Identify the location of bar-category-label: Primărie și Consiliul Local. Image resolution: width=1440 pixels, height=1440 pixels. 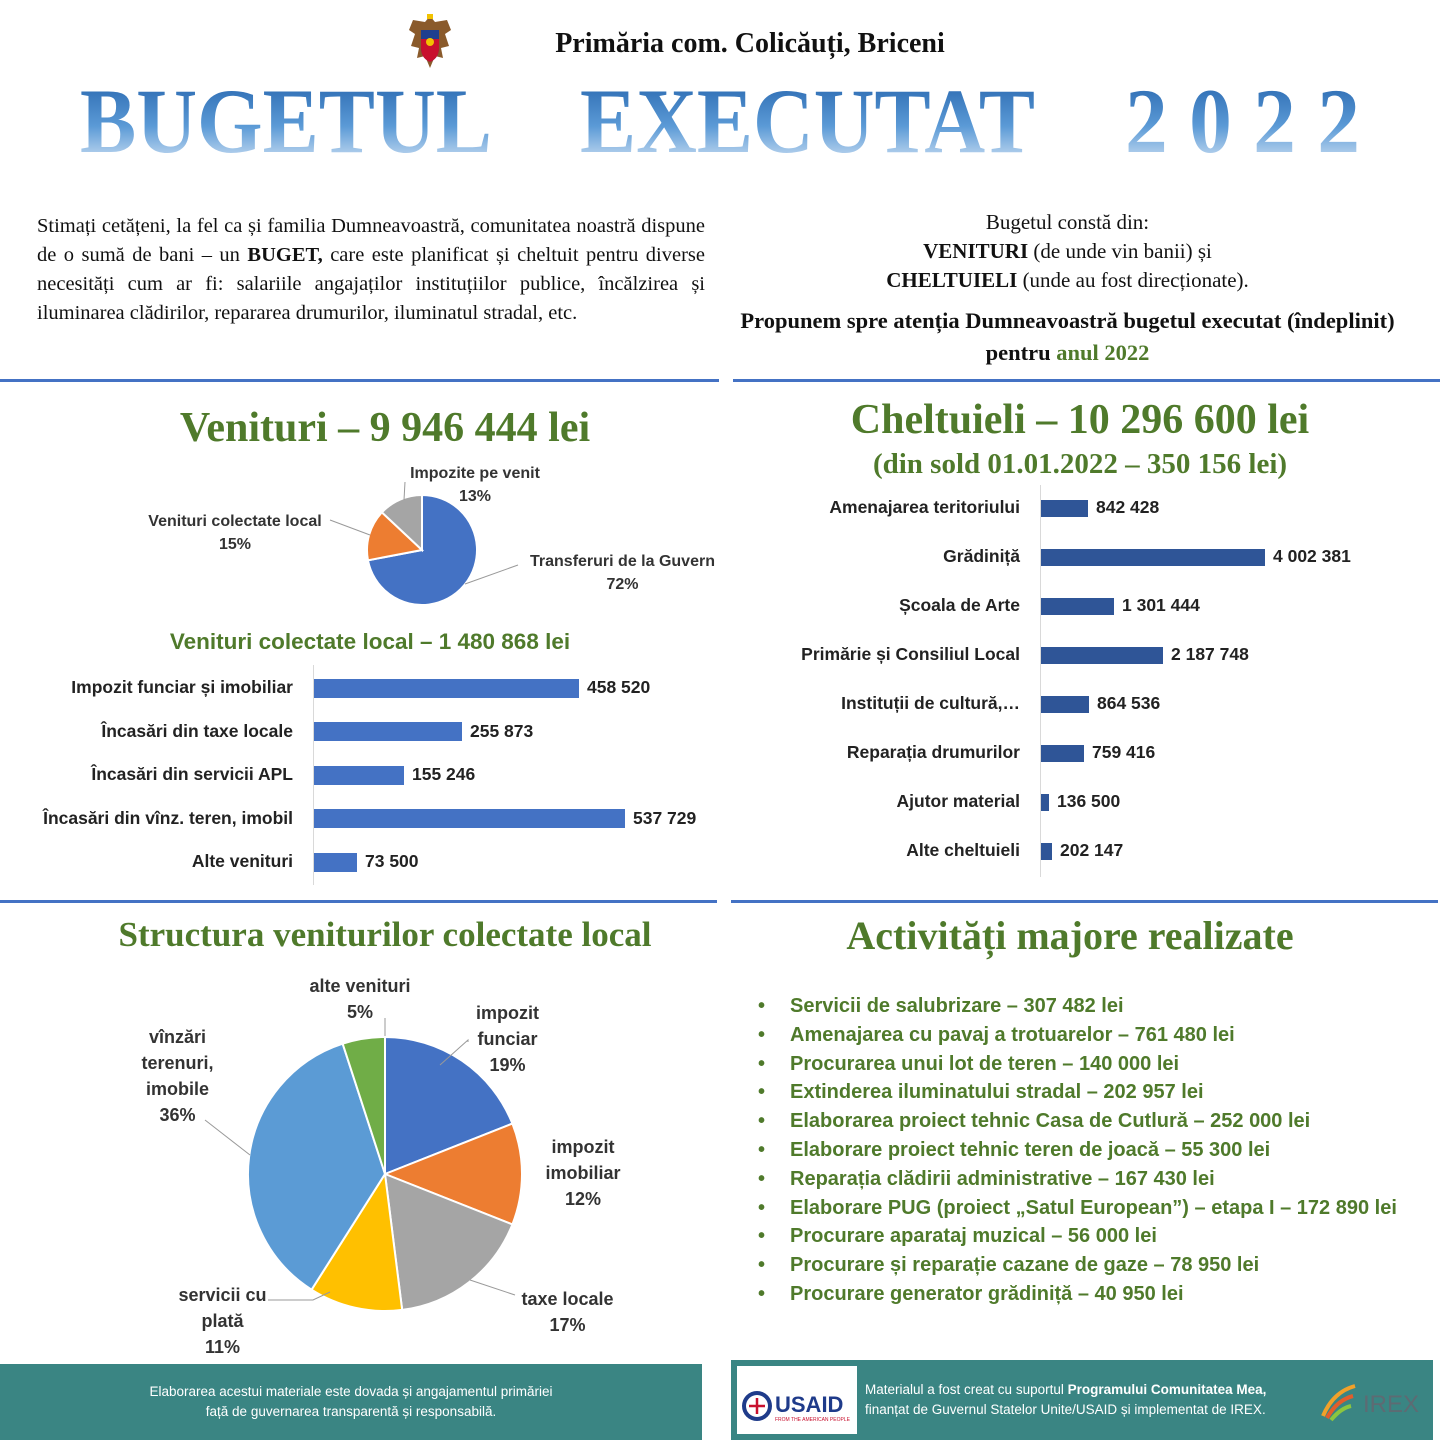
(910, 654).